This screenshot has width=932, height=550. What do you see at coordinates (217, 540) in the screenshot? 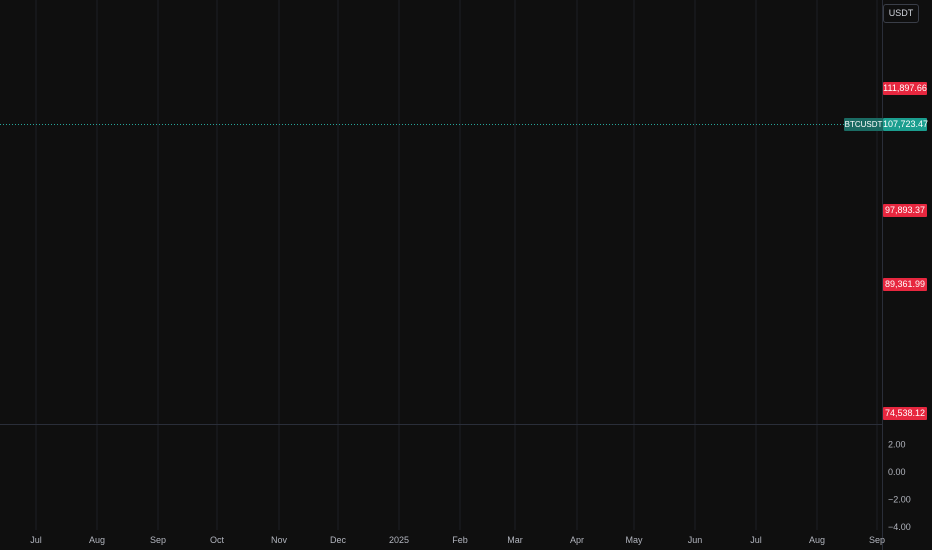
I see `time-axis-label: Oct` at bounding box center [217, 540].